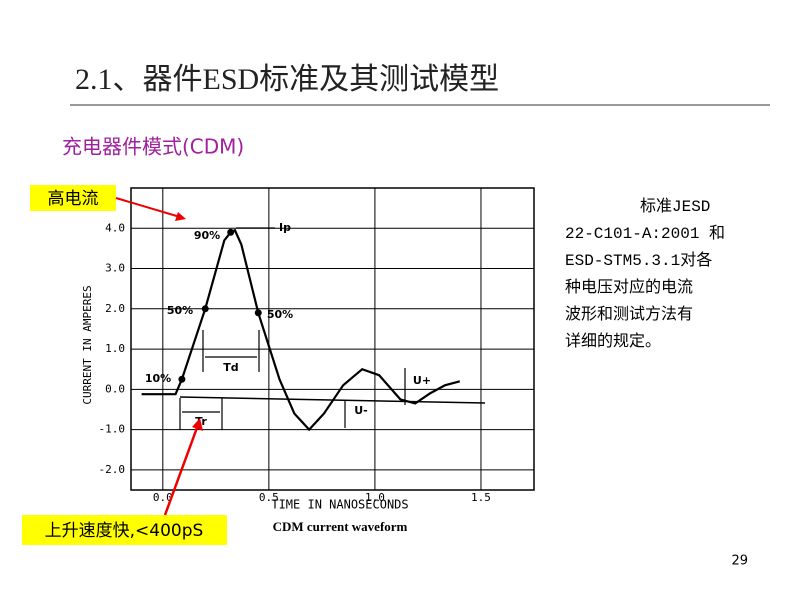 The width and height of the screenshot is (800, 604). What do you see at coordinates (158, 378) in the screenshot?
I see `annotation: 10%` at bounding box center [158, 378].